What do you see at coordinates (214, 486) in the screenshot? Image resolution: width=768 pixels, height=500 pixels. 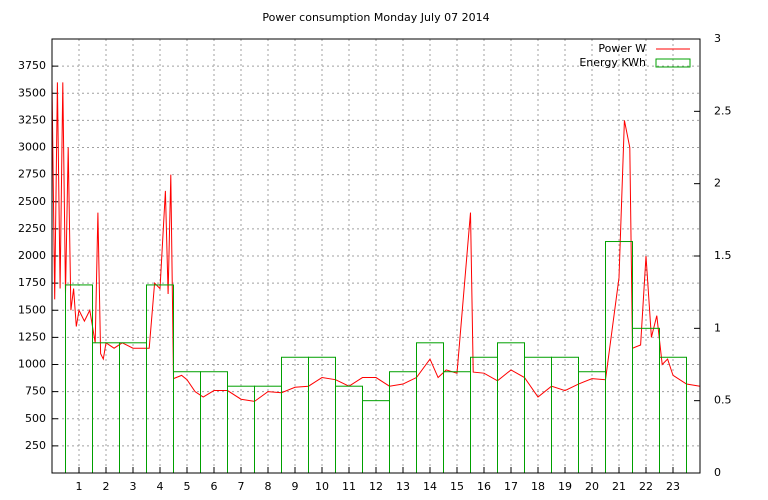 I see `x-tick-label: 6` at bounding box center [214, 486].